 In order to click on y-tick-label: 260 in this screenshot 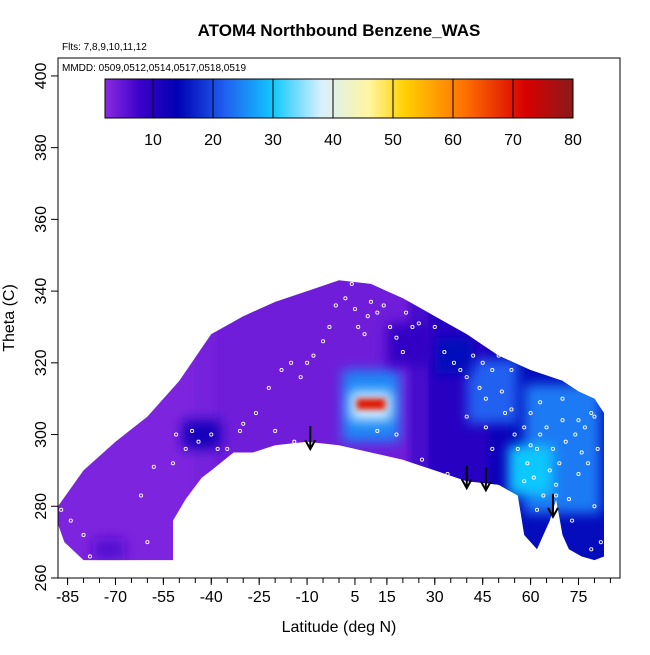, I will do `click(41, 578)`.